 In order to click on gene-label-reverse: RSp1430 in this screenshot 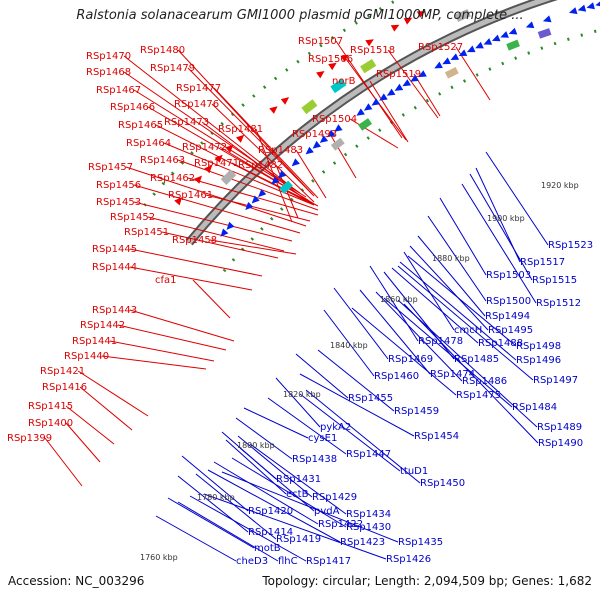, I will do `click(368, 527)`.